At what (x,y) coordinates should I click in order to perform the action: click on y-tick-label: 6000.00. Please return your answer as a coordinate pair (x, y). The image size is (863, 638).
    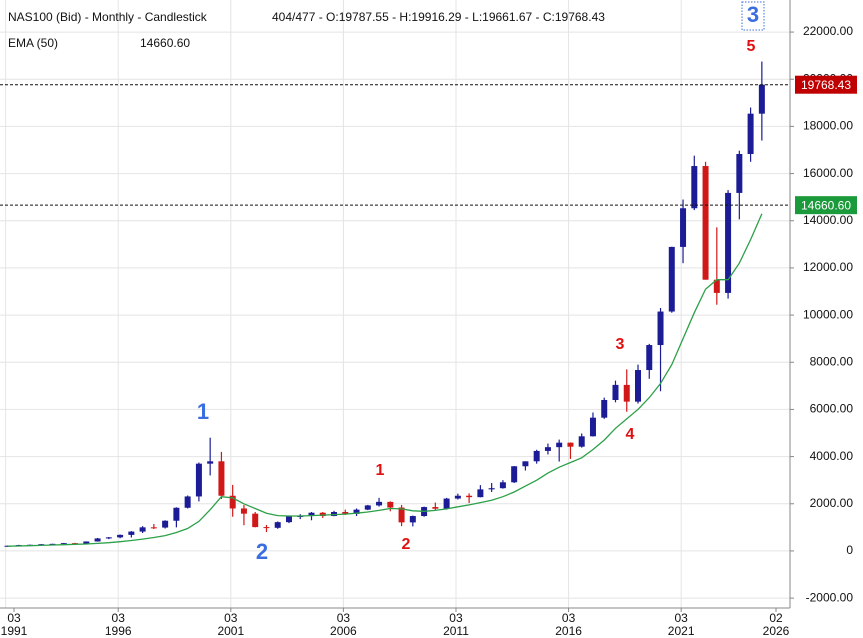
    Looking at the image, I should click on (832, 409).